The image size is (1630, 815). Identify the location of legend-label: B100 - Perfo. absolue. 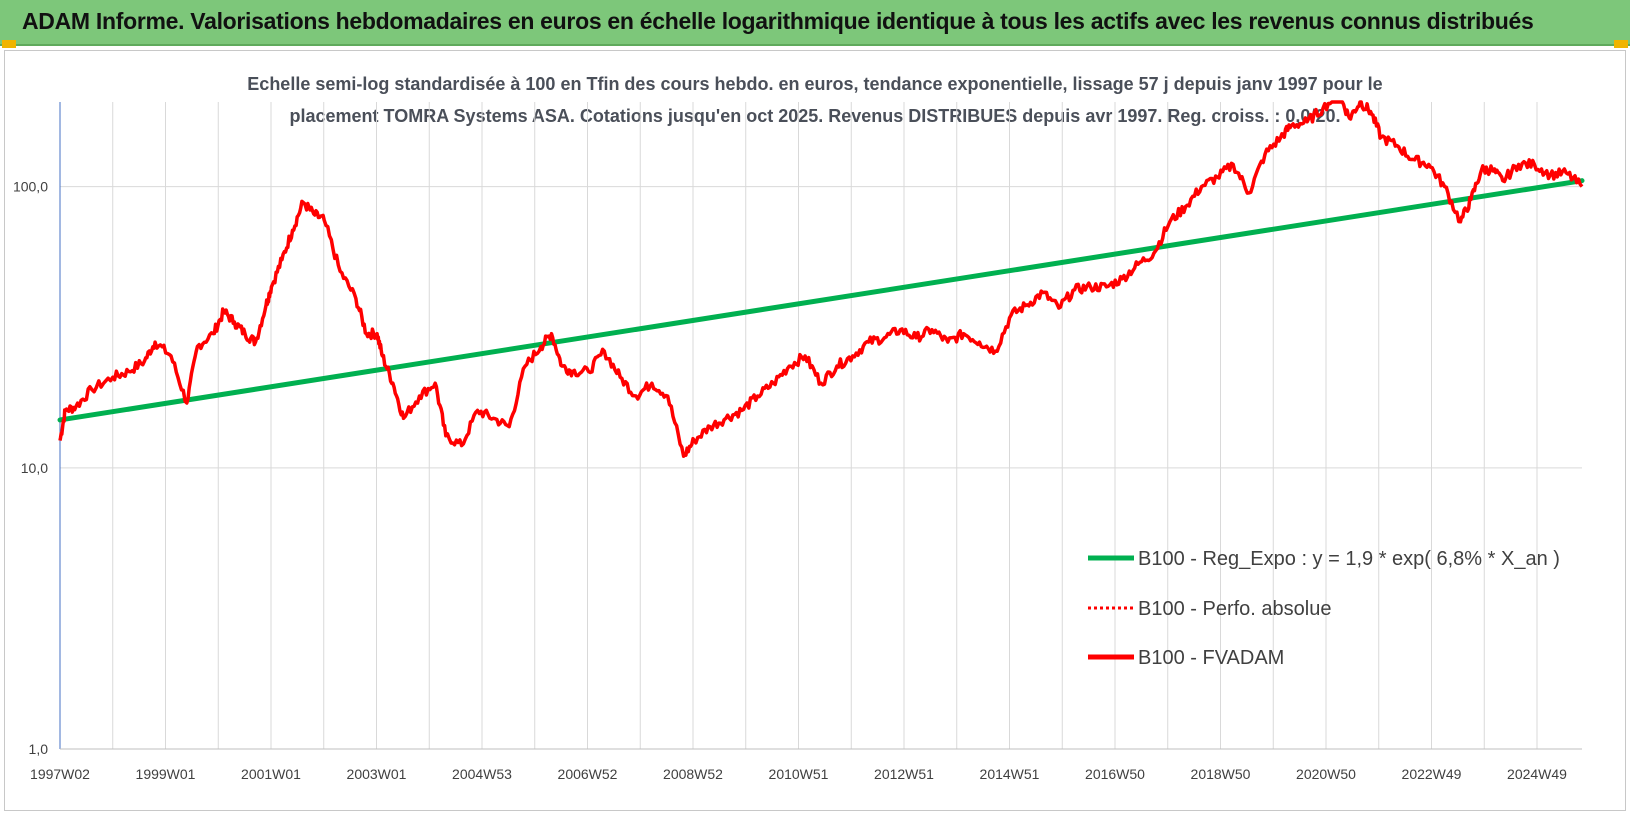
(1234, 609).